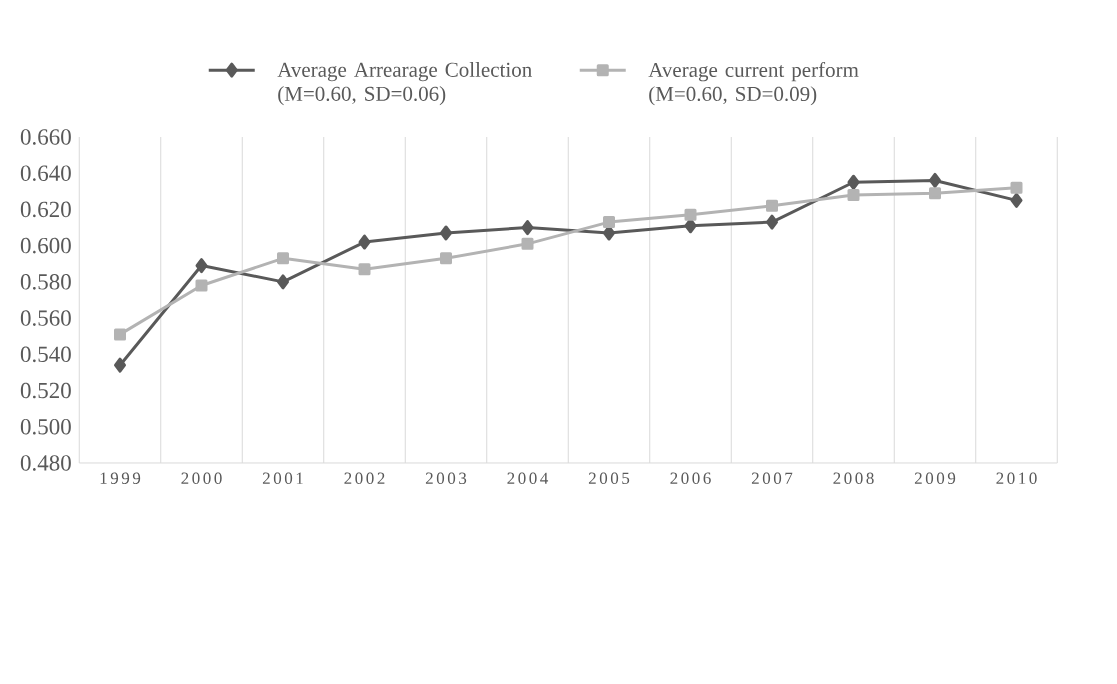 This screenshot has height=684, width=1117. I want to click on x-tick-label: 2009, so click(935, 478).